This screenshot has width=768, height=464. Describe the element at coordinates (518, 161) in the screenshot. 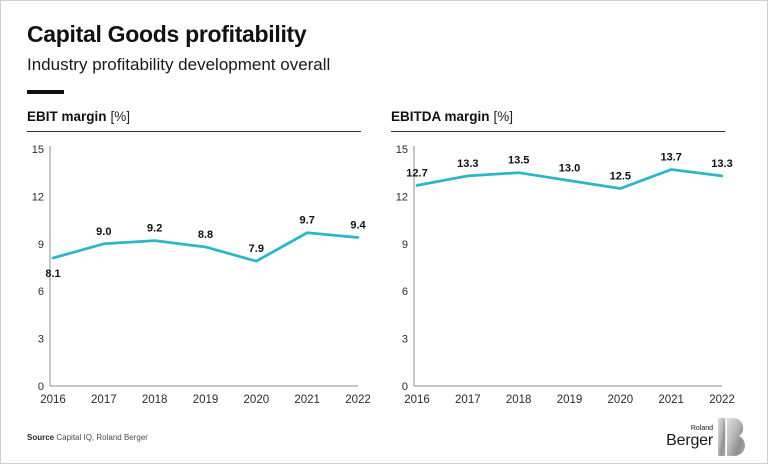

I see `value-label: 13.5` at that location.